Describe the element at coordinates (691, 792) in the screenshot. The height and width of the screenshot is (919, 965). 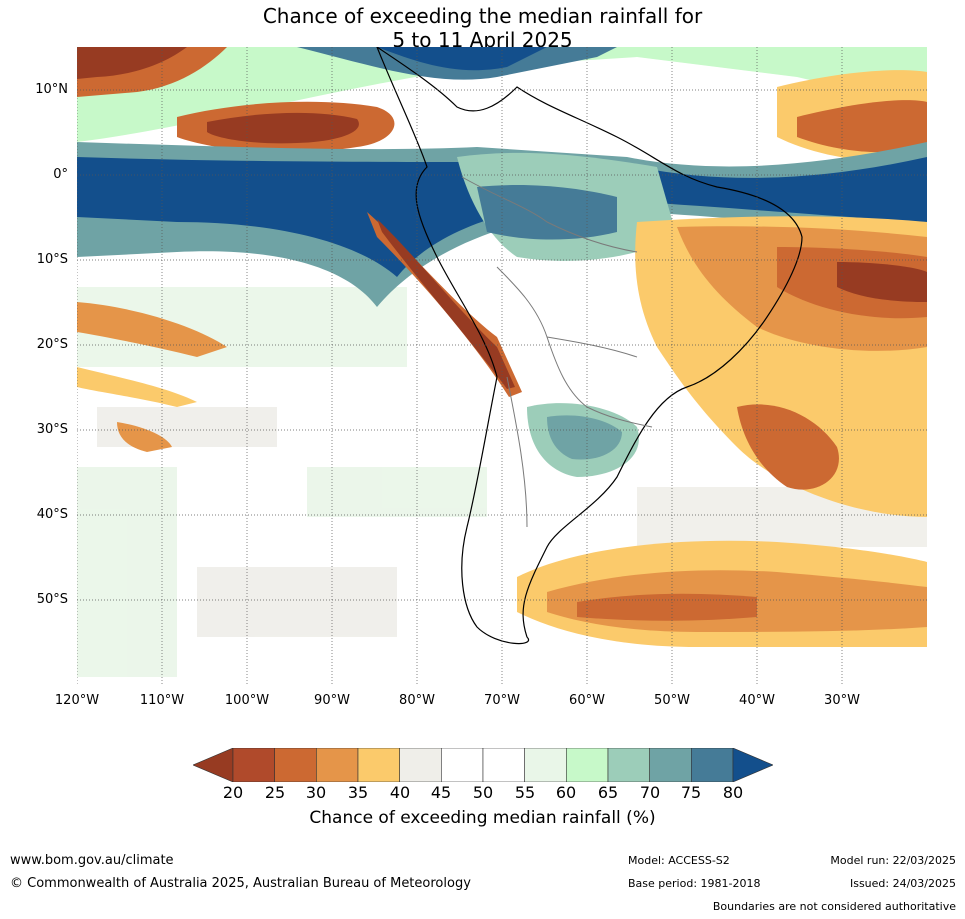
I see `legend-tick-75: 75` at that location.